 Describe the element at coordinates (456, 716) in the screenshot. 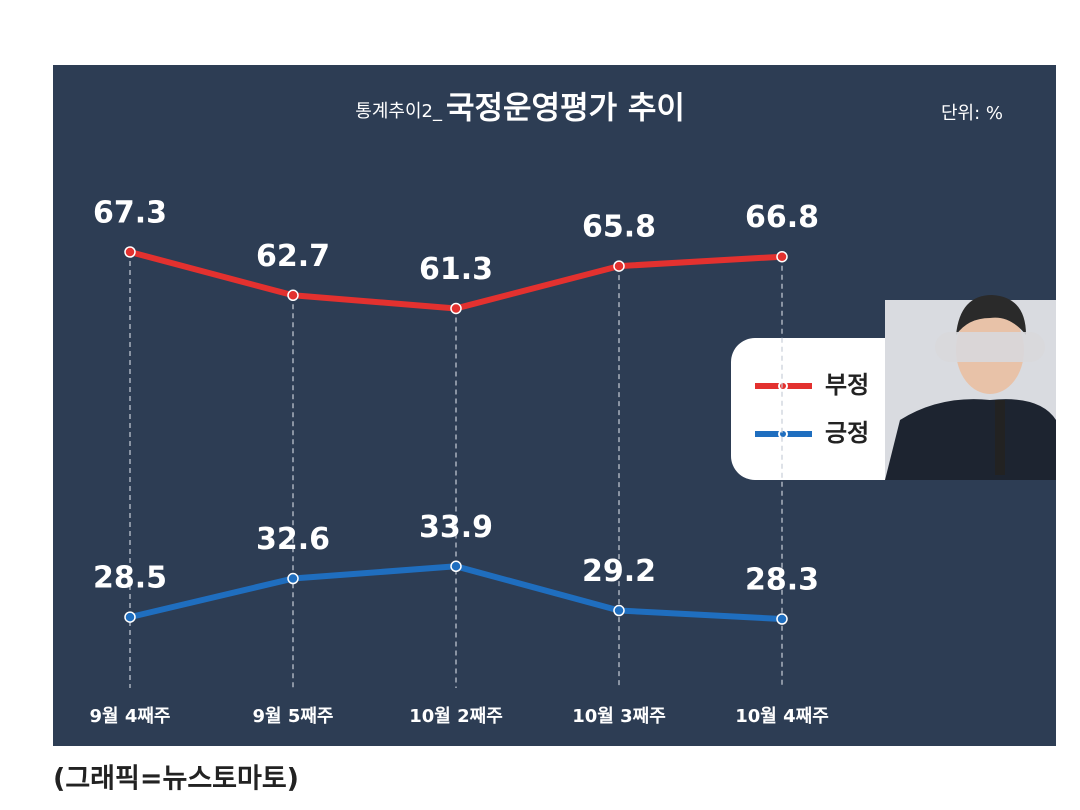

I see `x-tick-label: 10월 2째주` at that location.